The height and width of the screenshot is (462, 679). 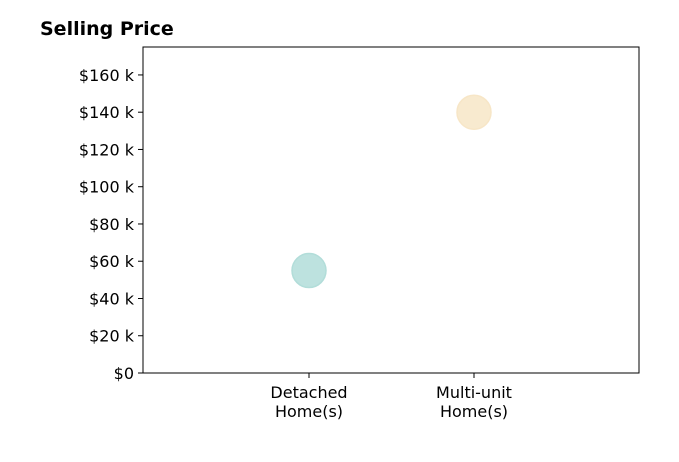 What do you see at coordinates (391, 191) in the screenshot?
I see `data-points` at bounding box center [391, 191].